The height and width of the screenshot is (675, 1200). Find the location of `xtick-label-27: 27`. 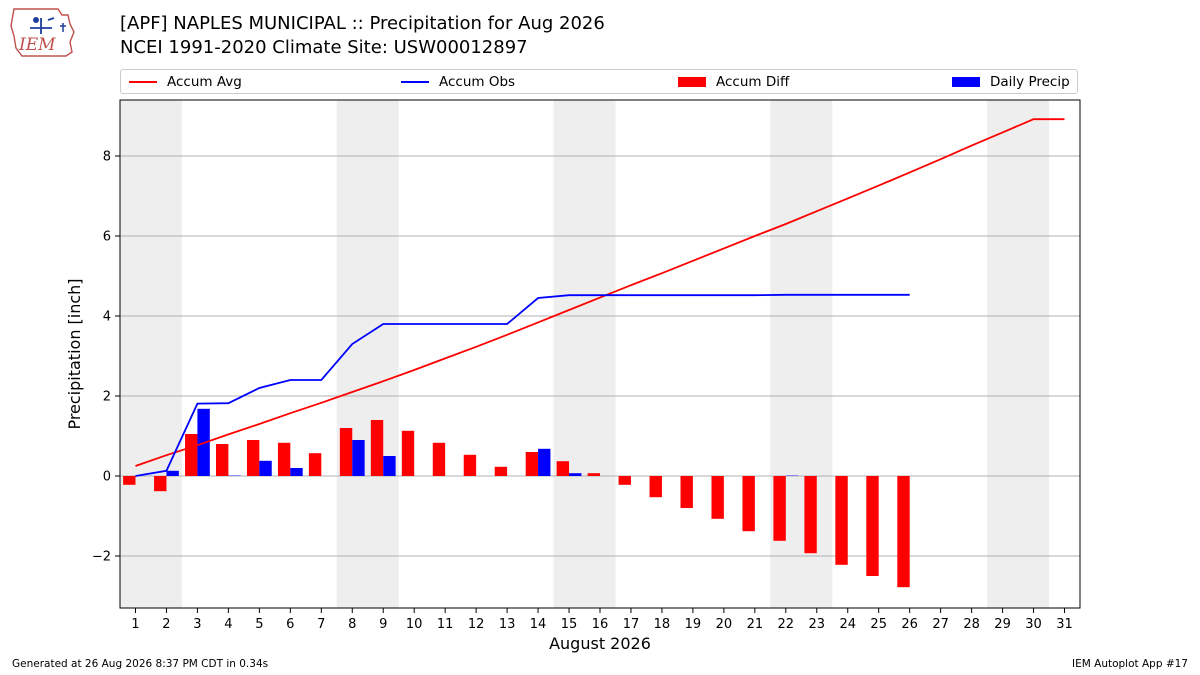

xtick-label-27: 27 is located at coordinates (940, 624).